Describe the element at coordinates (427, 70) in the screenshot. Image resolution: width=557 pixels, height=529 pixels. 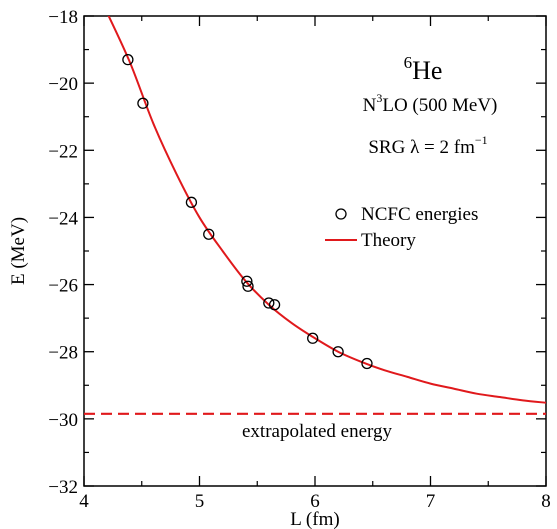
I see `nucleus-symbol: He` at that location.